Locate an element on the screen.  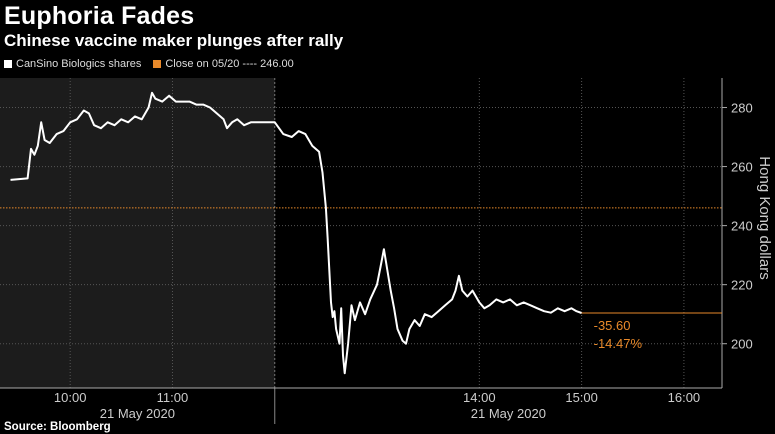
x-tick-label: 11:00 is located at coordinates (173, 397).